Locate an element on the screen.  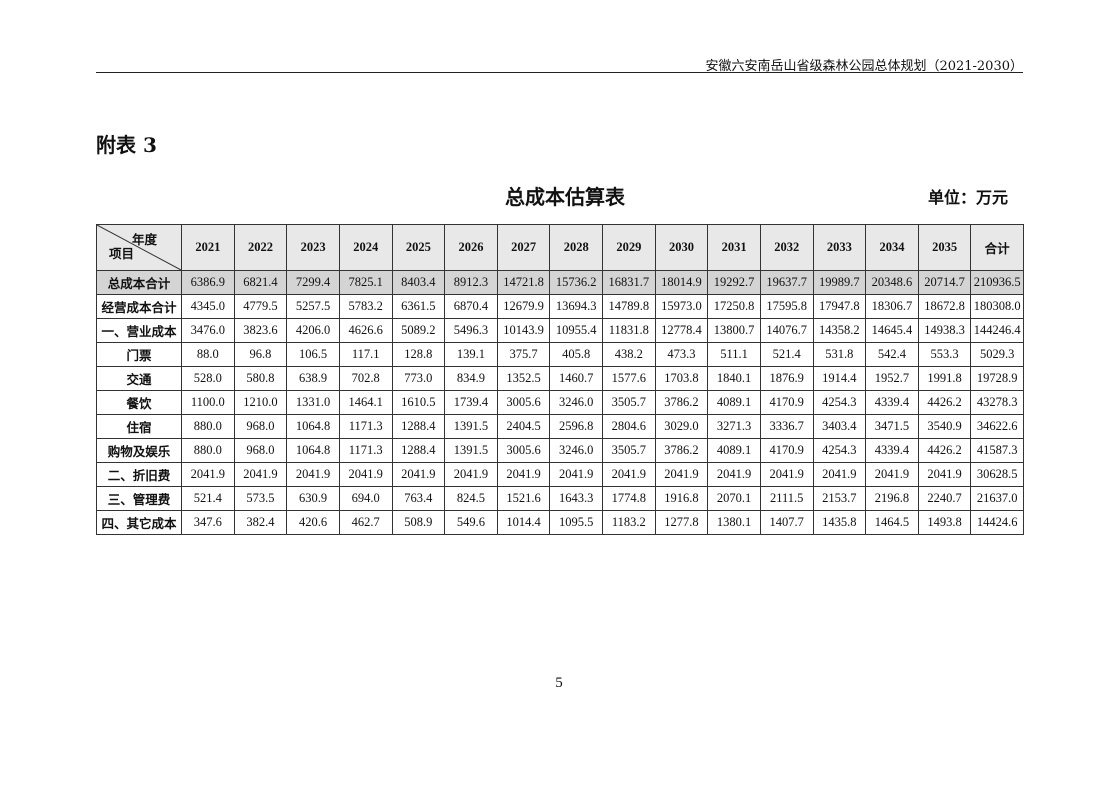
table-cell: 6361.5 is located at coordinates (418, 306).